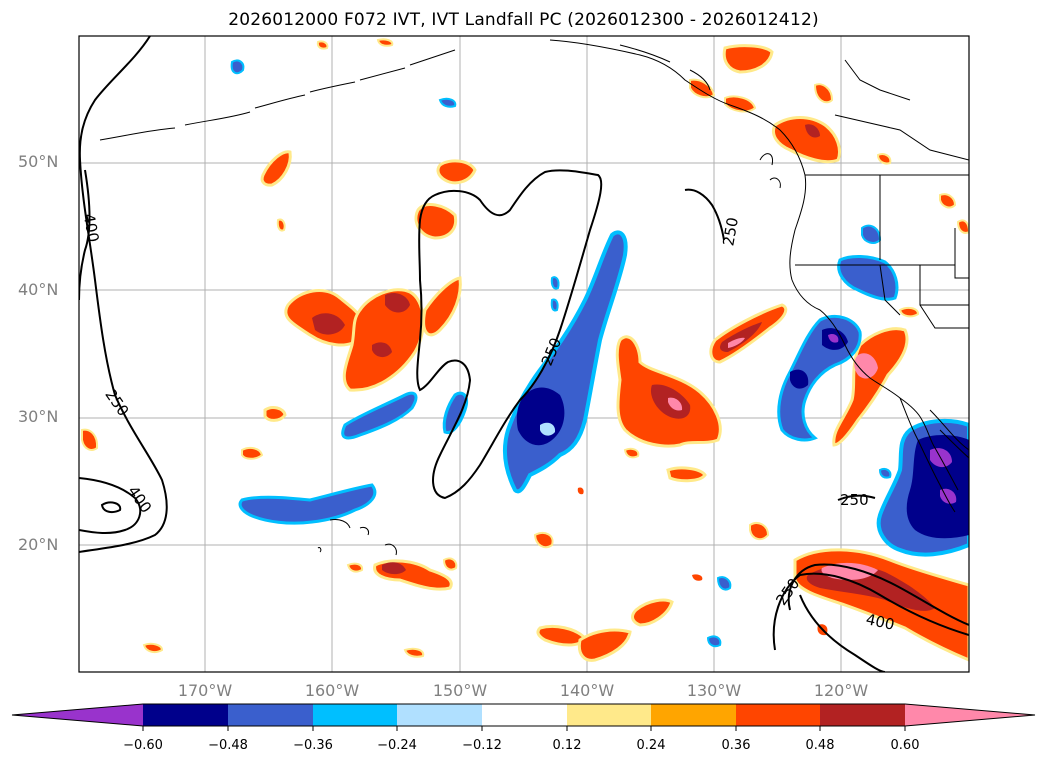  I want to click on lon-label: 140°W, so click(587, 690).